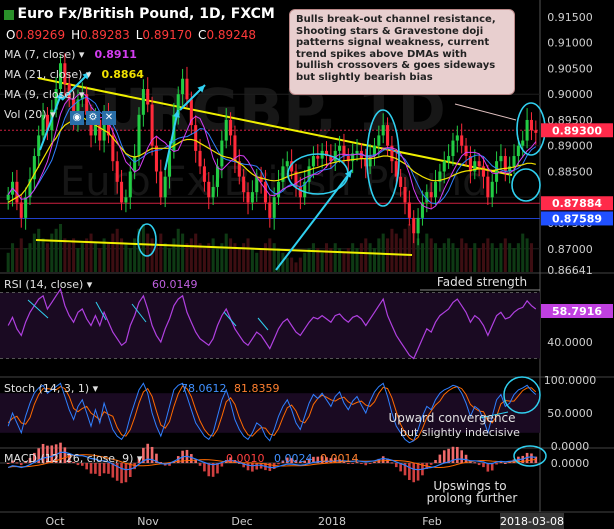 The image size is (614, 529). What do you see at coordinates (257, 388) in the screenshot?
I see `stoch-d-value: 81.8359` at bounding box center [257, 388].